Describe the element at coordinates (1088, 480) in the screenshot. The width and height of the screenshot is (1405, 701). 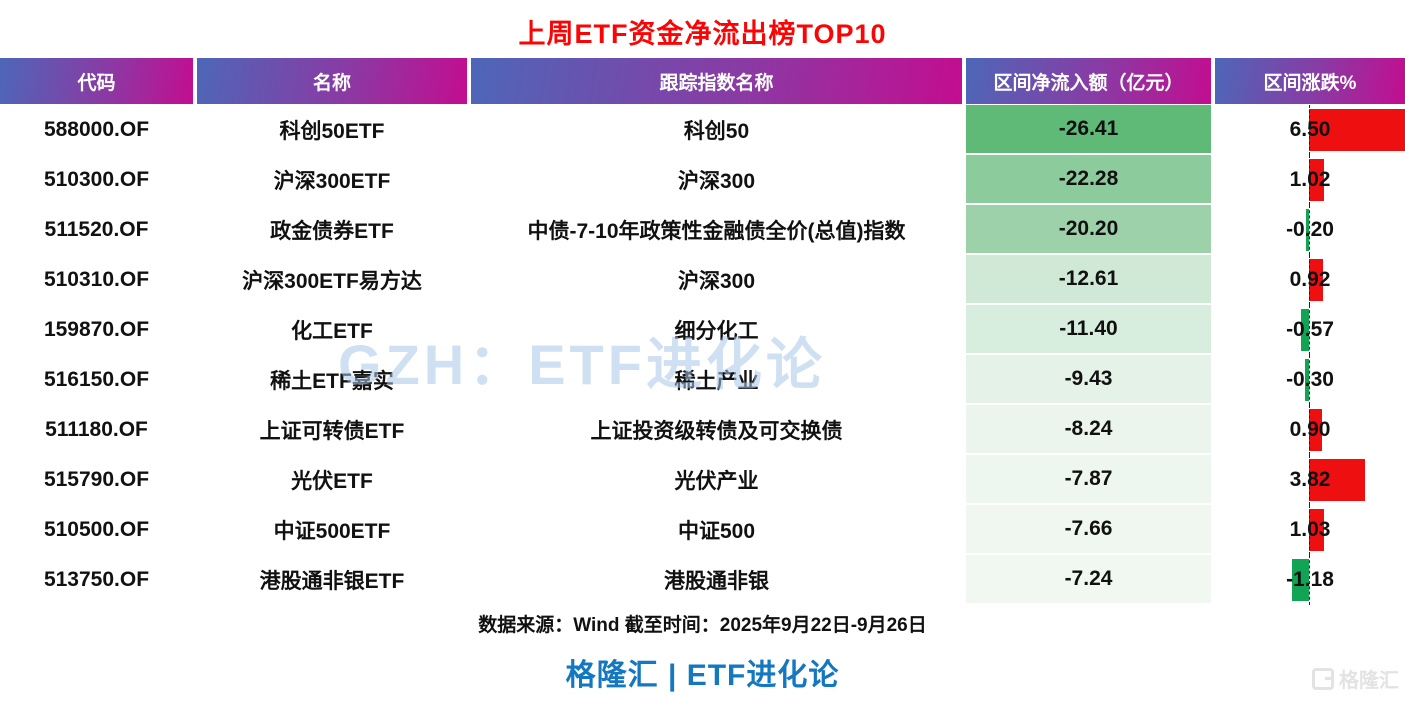
I see `cell-net-flow: -7.87` at that location.